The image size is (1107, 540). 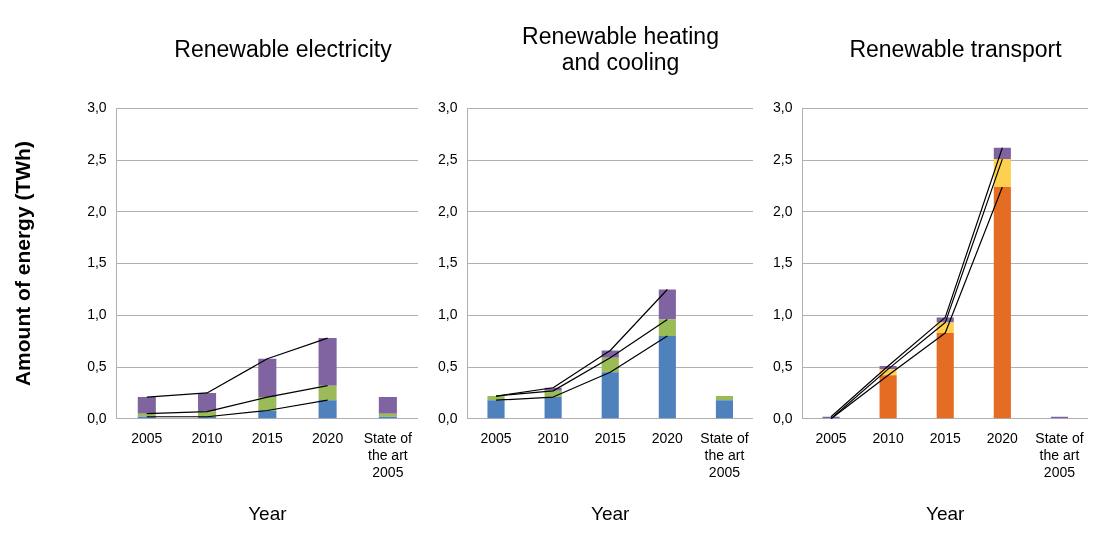 What do you see at coordinates (955, 49) in the screenshot?
I see `chart-title: Renewable transport` at bounding box center [955, 49].